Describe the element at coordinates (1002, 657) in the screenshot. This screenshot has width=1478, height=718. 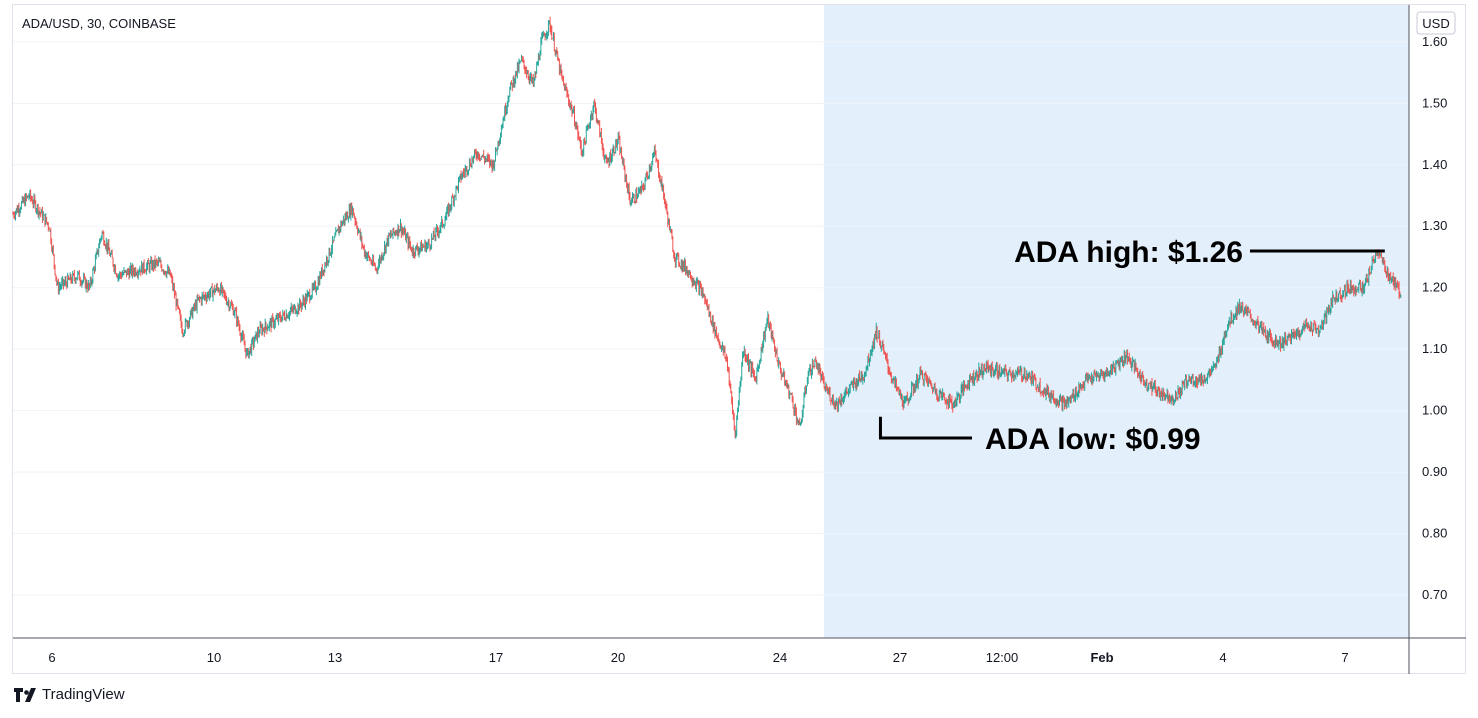
I see `x-tick-label: 12:00` at that location.